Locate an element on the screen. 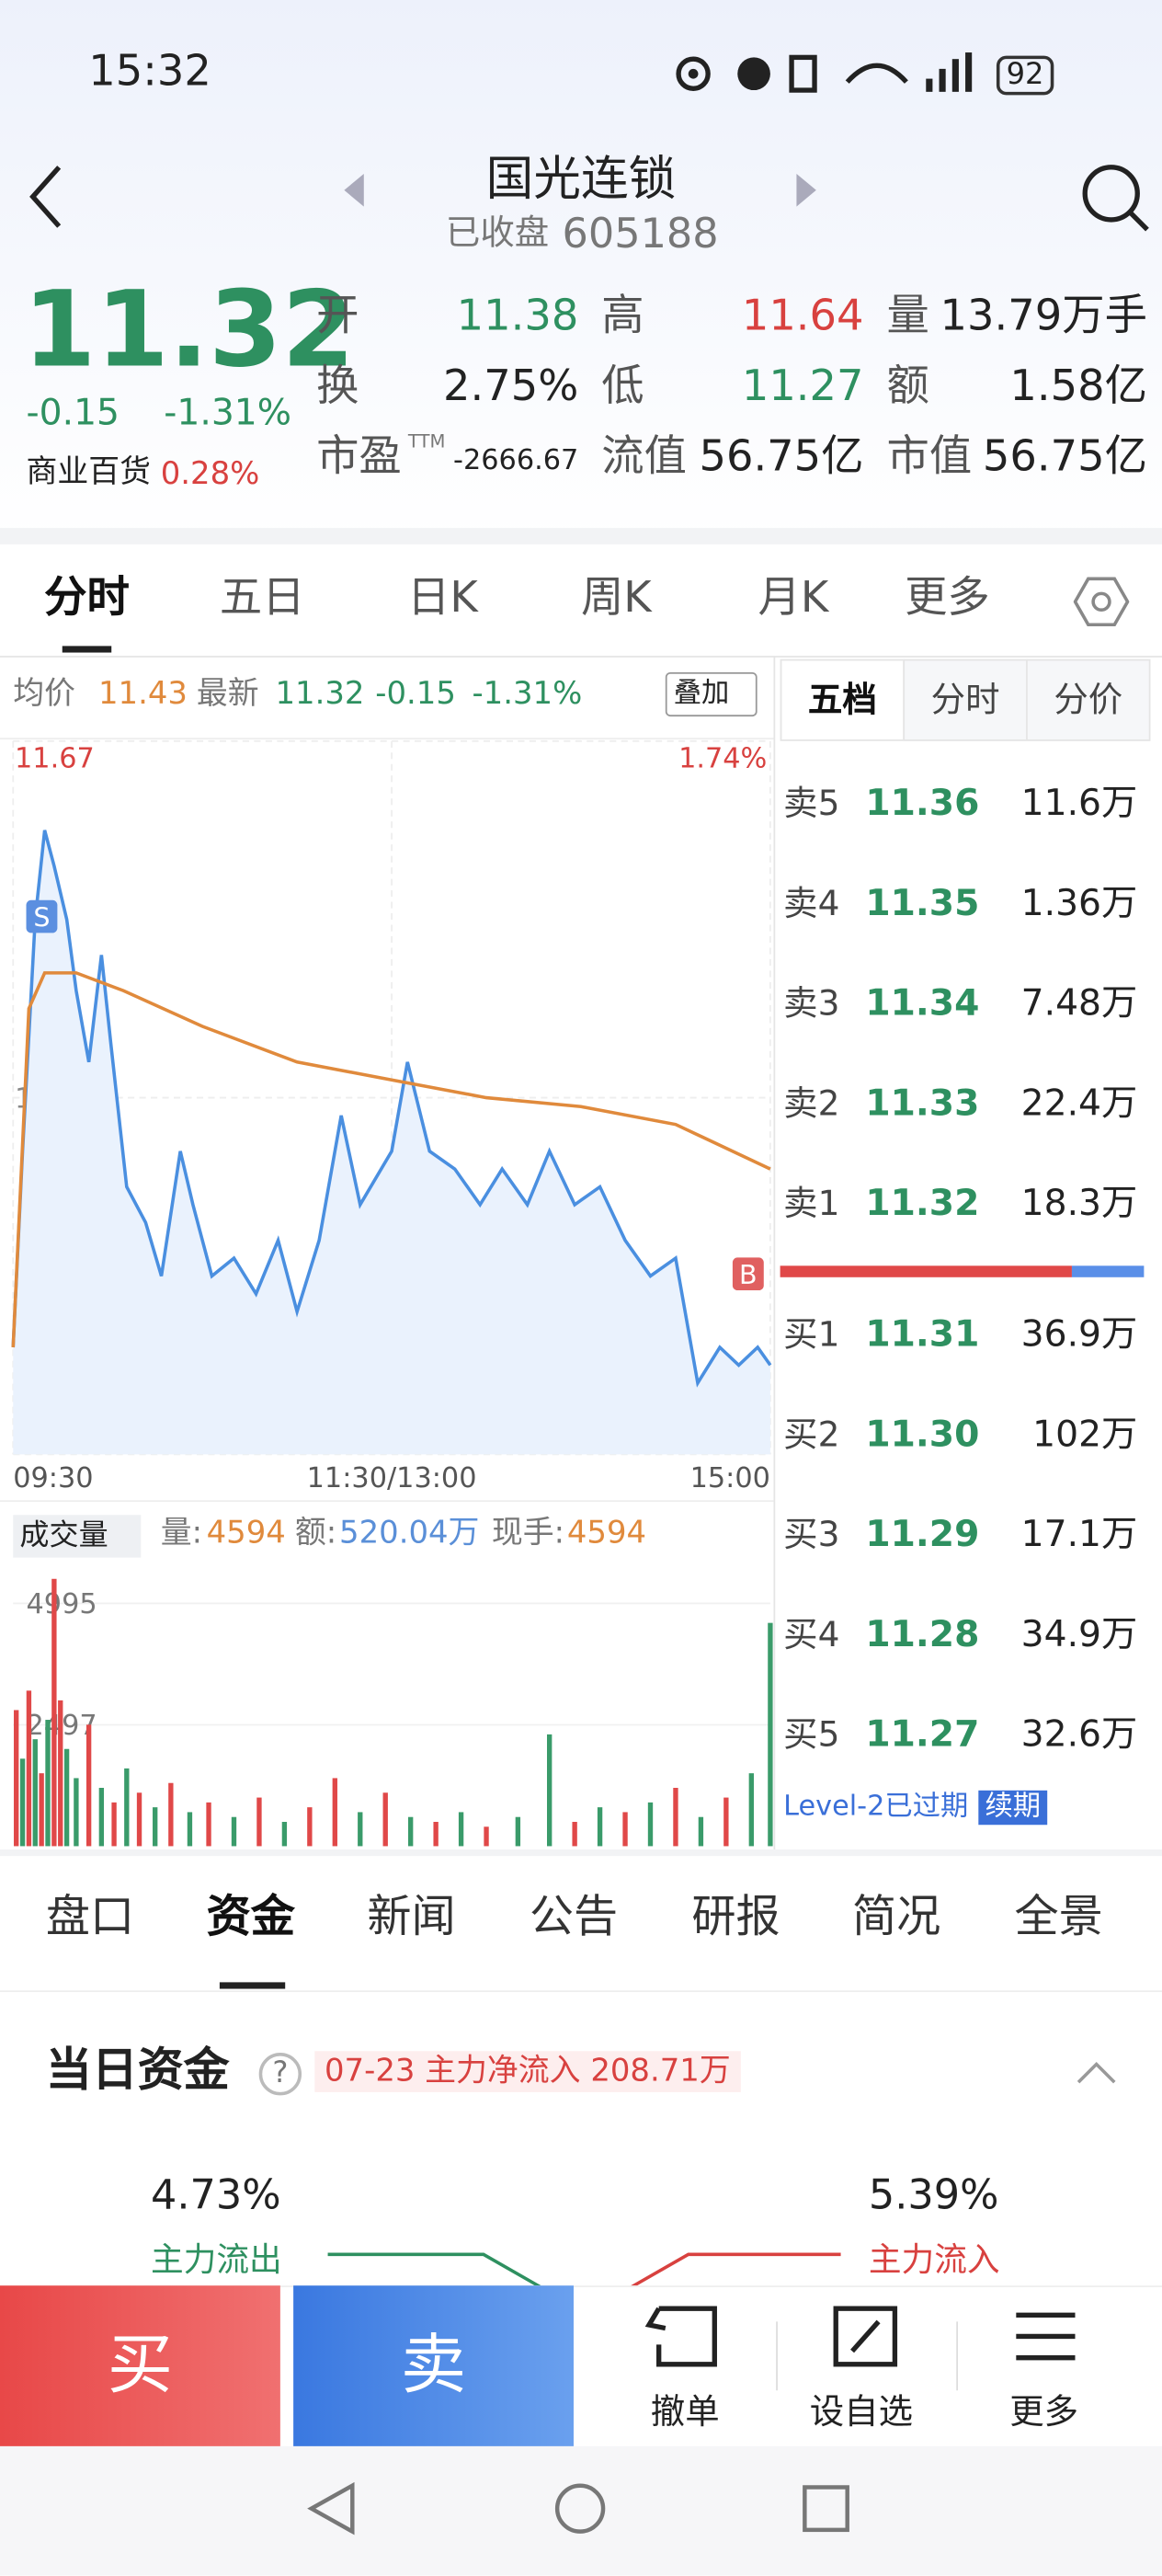 The width and height of the screenshot is (1162, 2576). period-tab: 更多 is located at coordinates (948, 599).